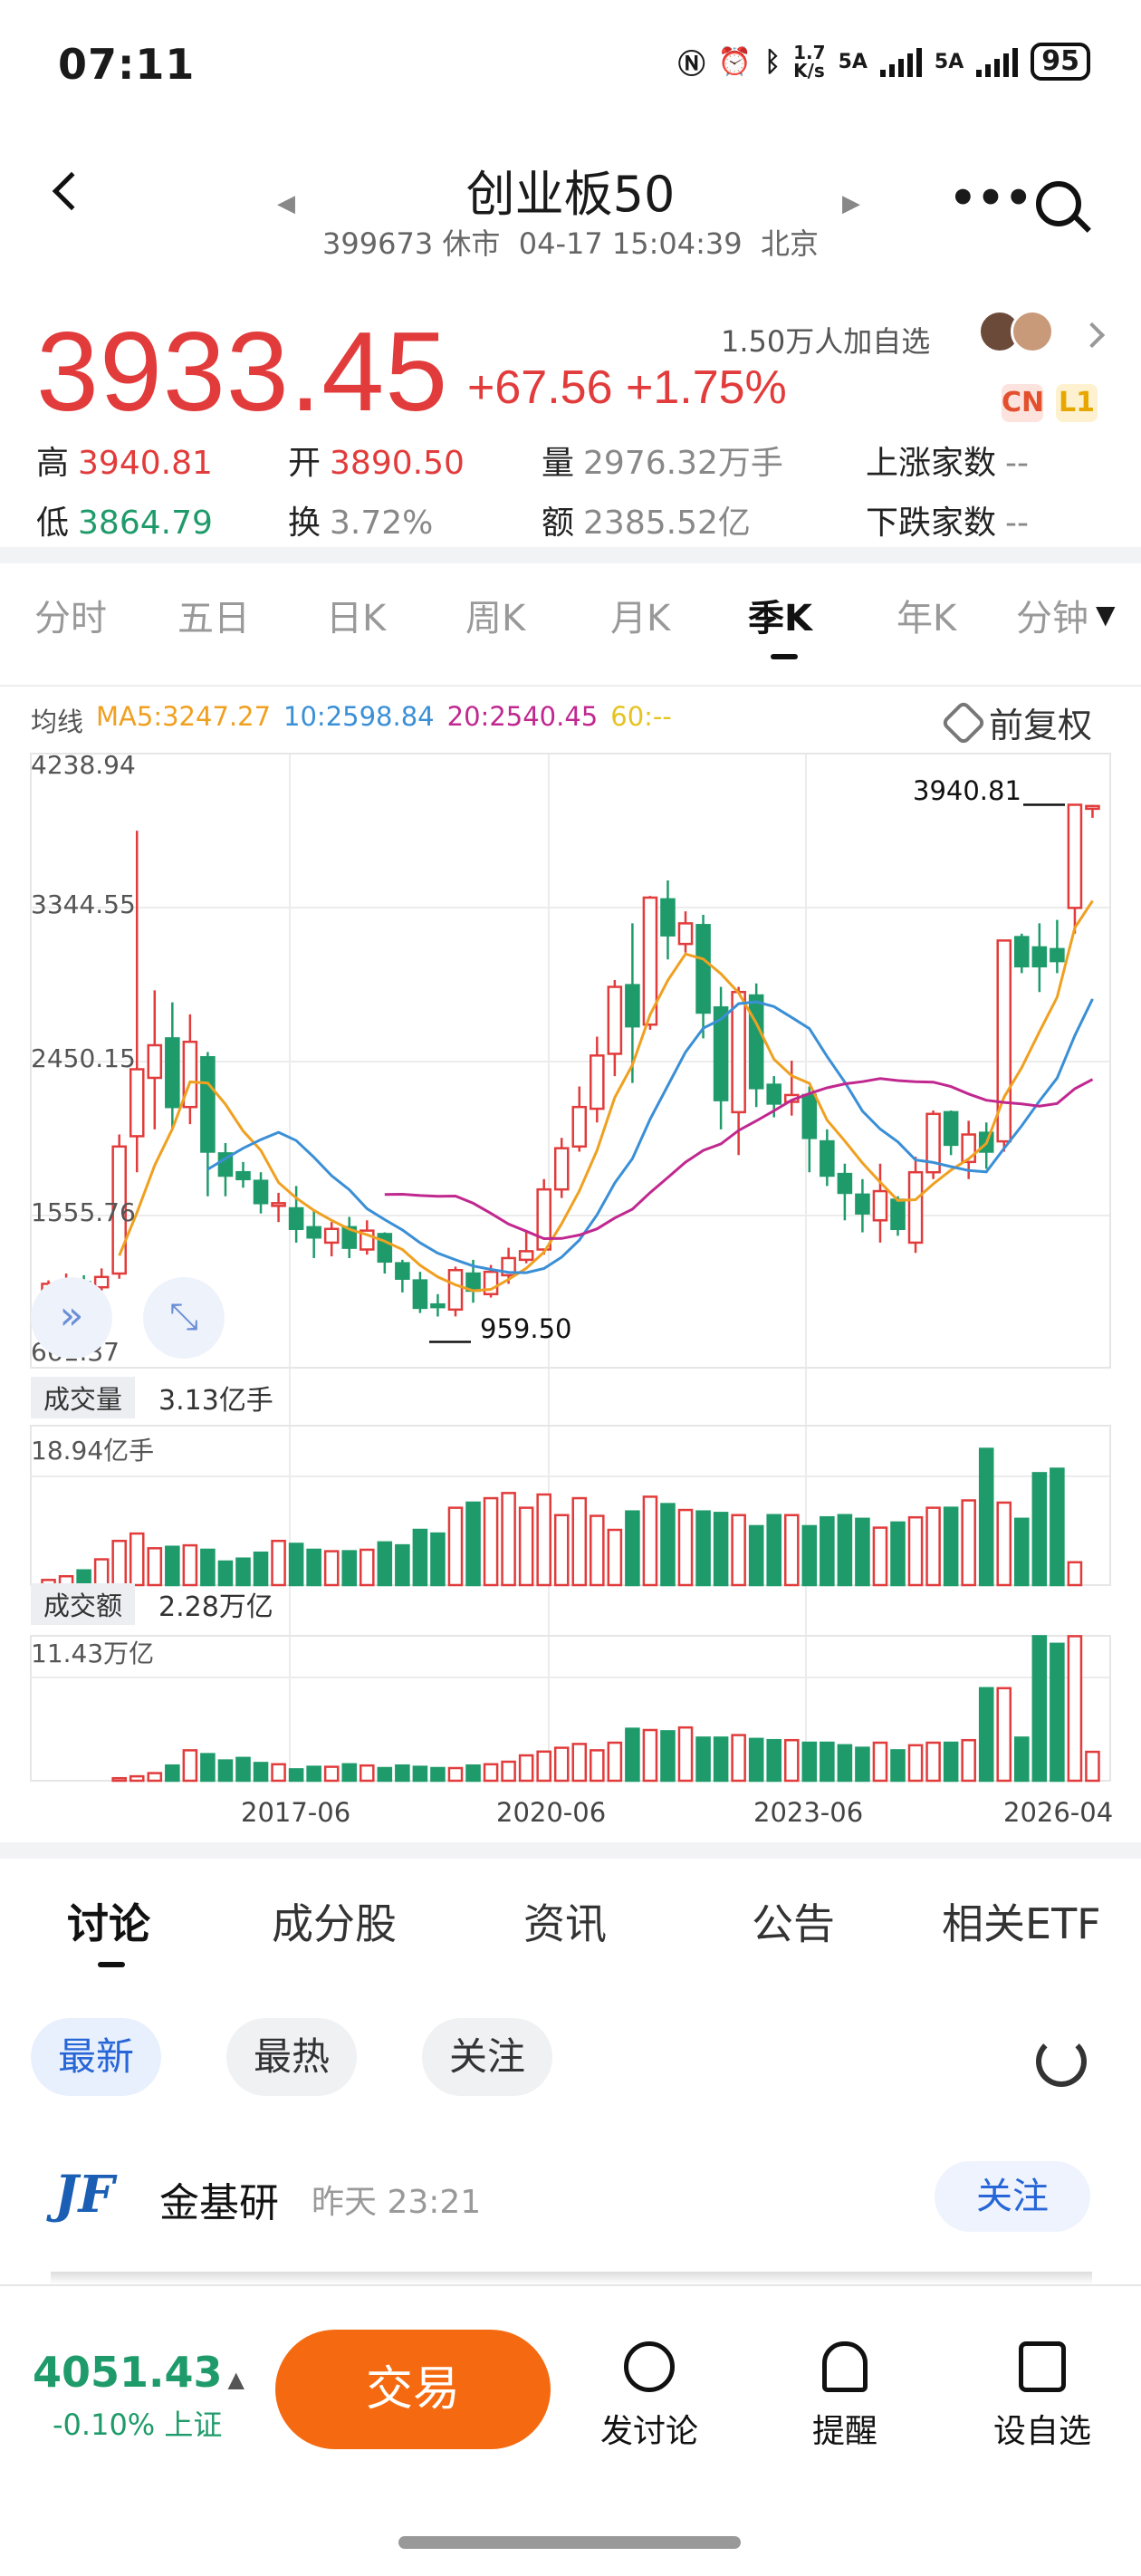  Describe the element at coordinates (1092, 335) in the screenshot. I see `chevron-right-icon` at that location.